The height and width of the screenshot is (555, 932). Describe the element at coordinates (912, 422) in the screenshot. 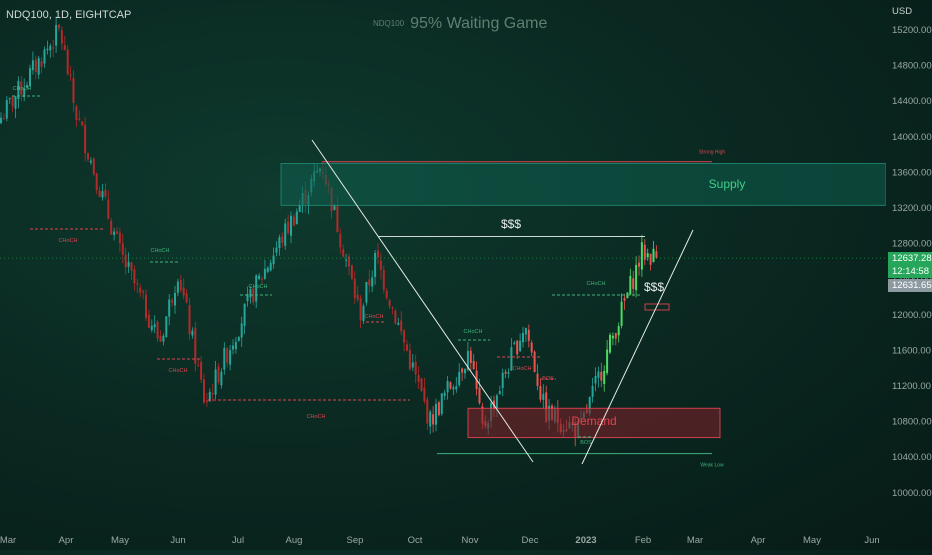

I see `price-tick-label: 10800.00` at that location.